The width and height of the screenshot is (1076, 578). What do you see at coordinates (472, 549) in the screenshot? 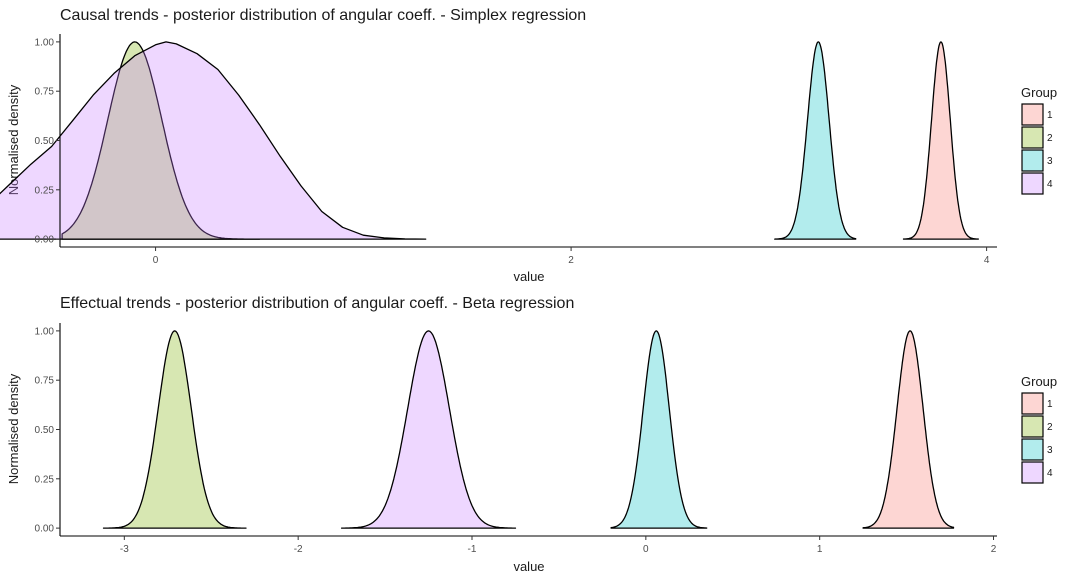
I see `x-tick-label: -1` at bounding box center [472, 549].